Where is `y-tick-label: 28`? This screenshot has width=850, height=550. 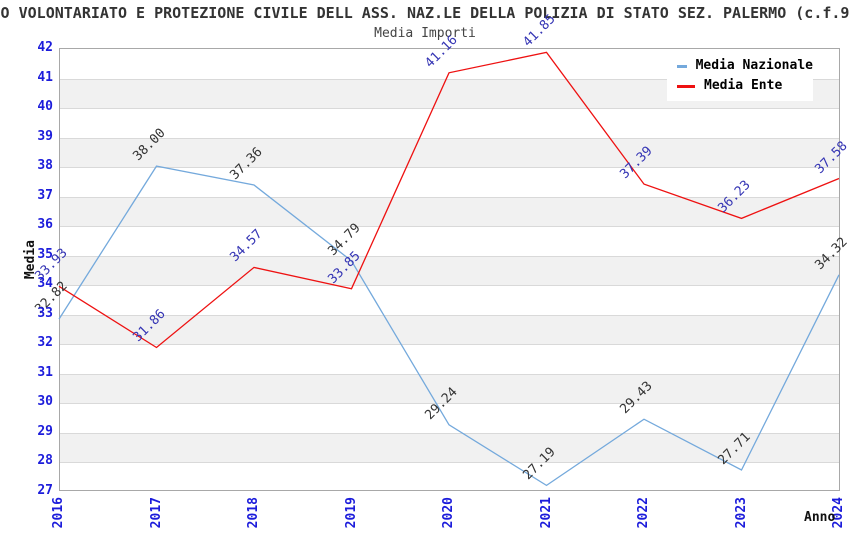 y-tick-label: 28 is located at coordinates (45, 461).